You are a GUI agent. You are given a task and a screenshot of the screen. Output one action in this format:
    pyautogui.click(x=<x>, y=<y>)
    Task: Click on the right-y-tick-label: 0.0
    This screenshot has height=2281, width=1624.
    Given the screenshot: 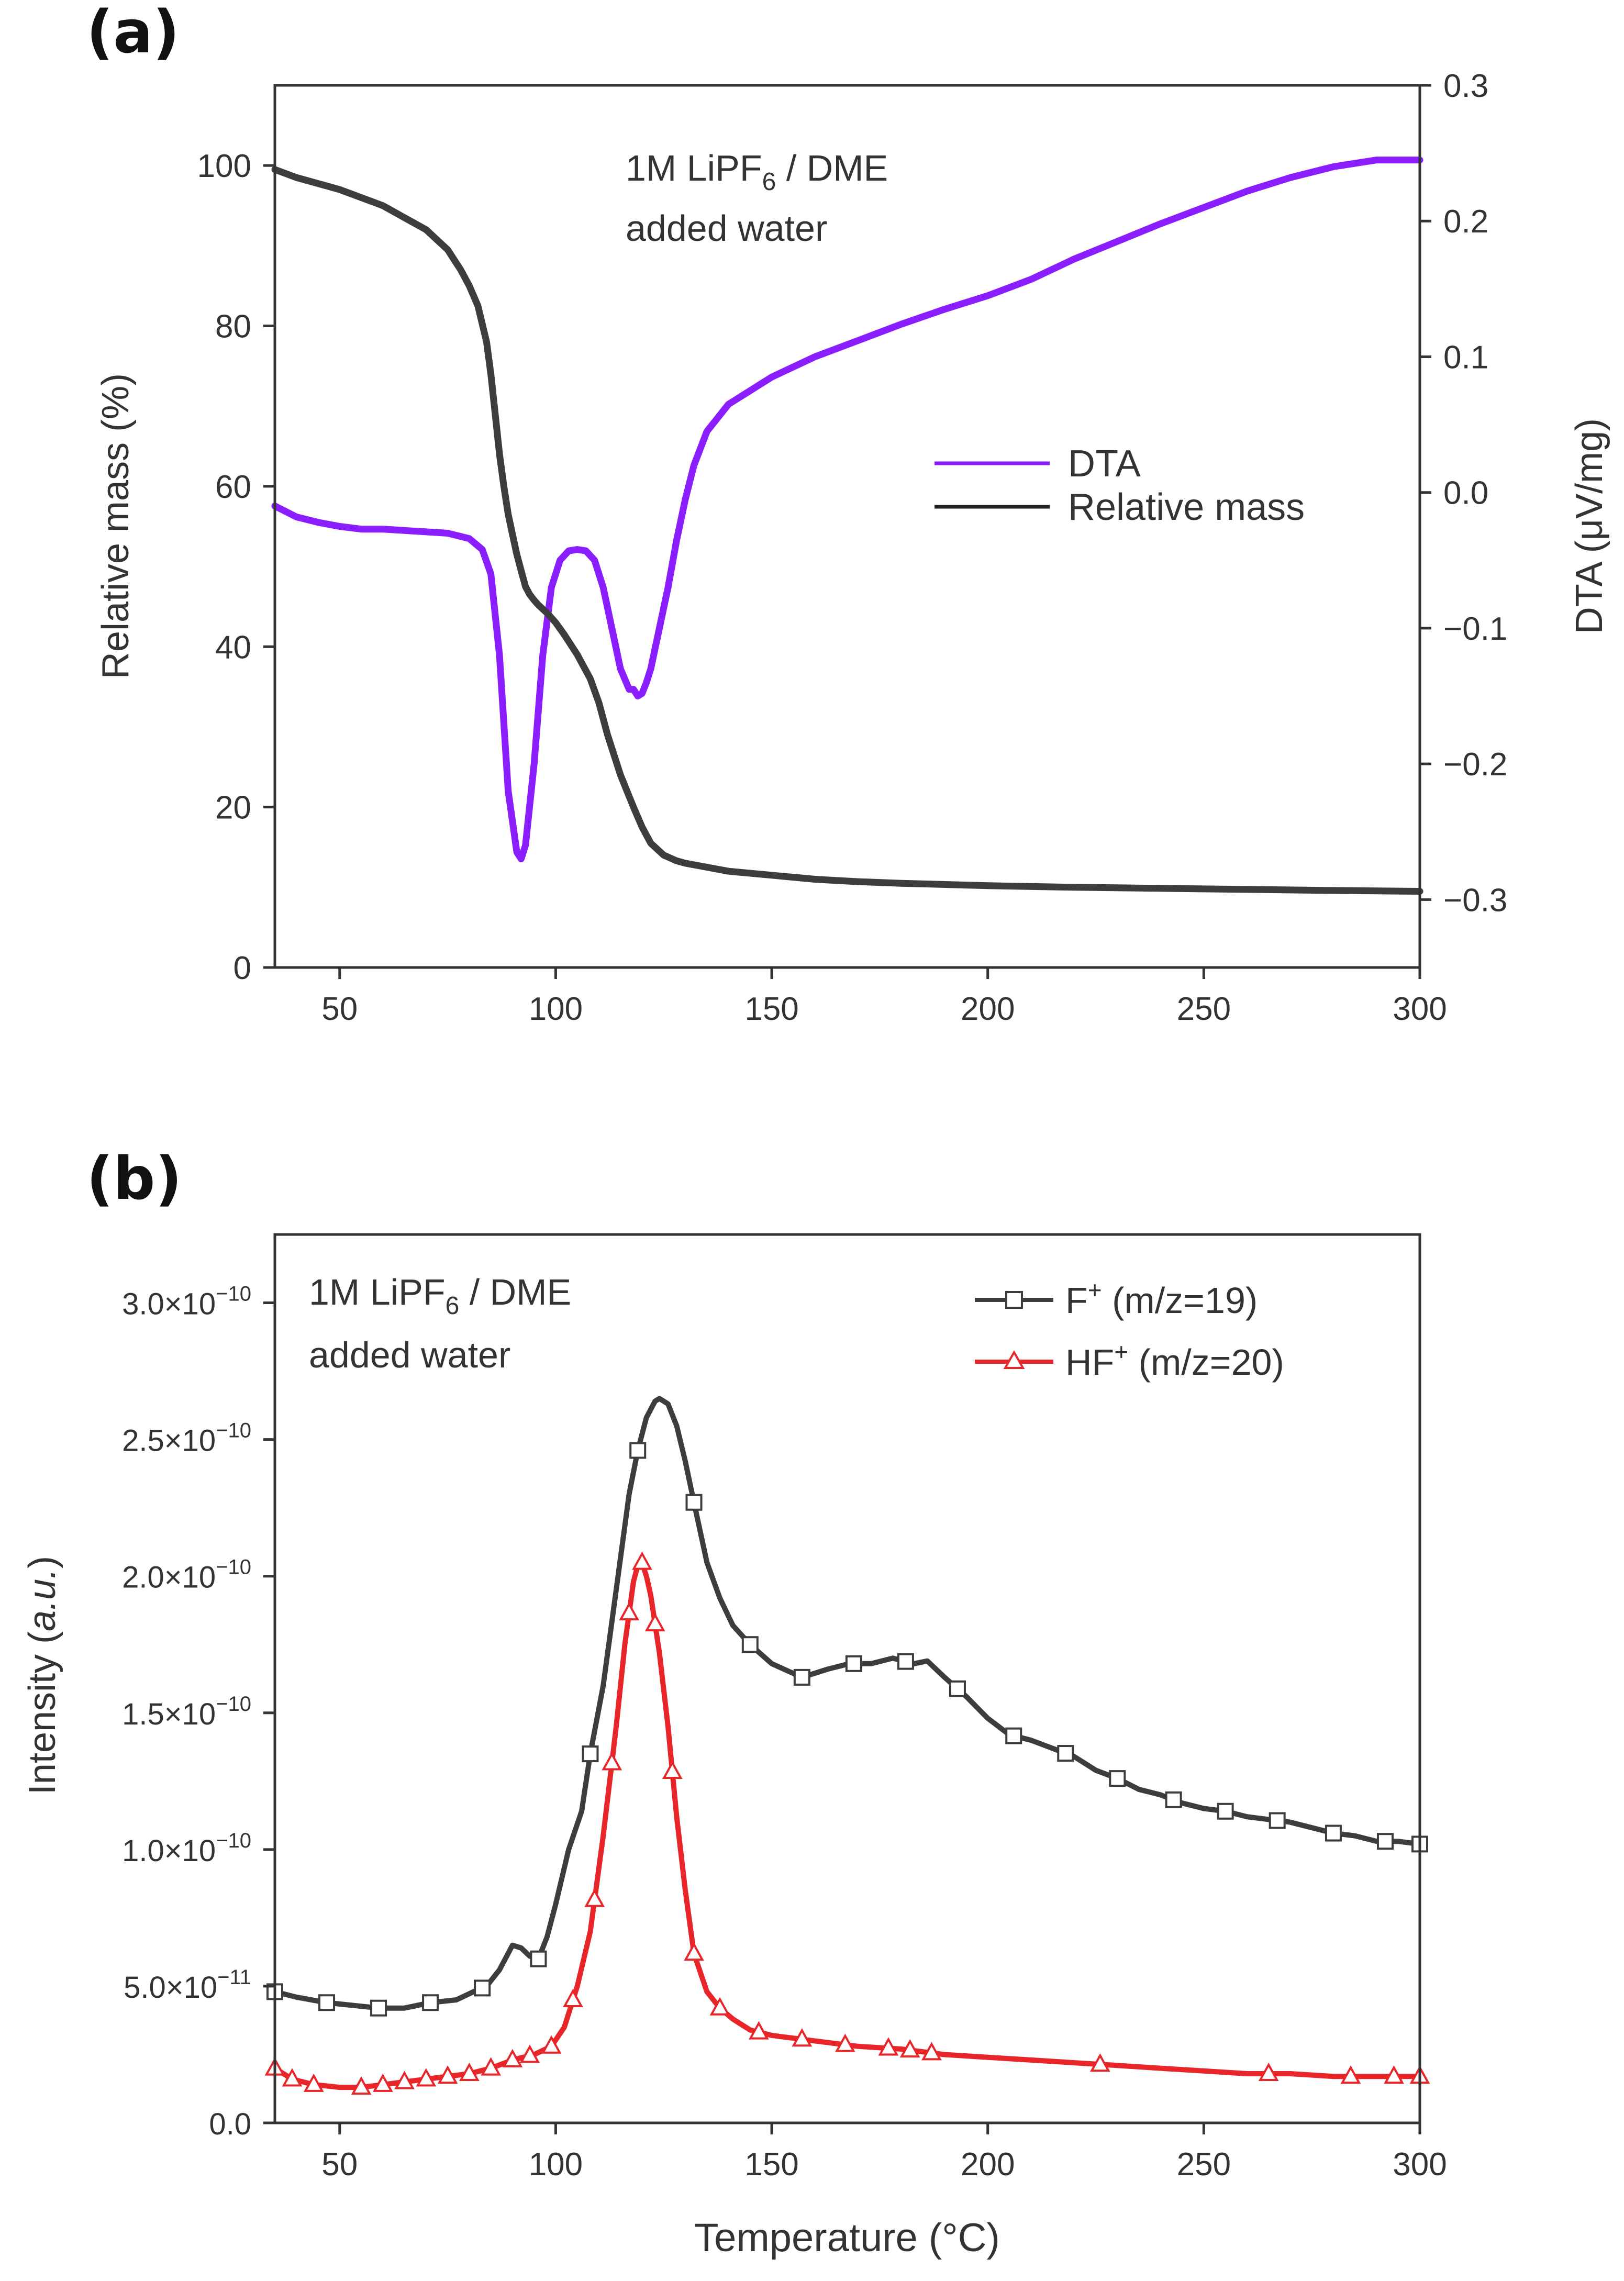 What is the action you would take?
    pyautogui.click(x=1465, y=493)
    